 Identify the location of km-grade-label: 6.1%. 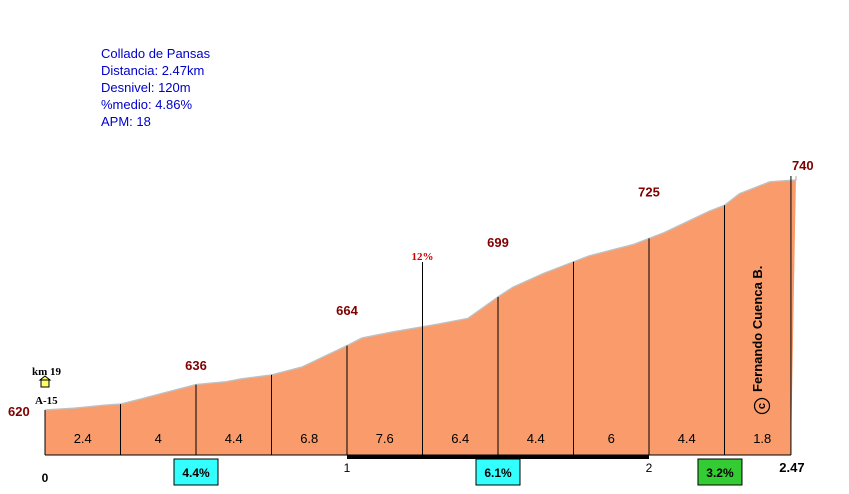
(498, 473).